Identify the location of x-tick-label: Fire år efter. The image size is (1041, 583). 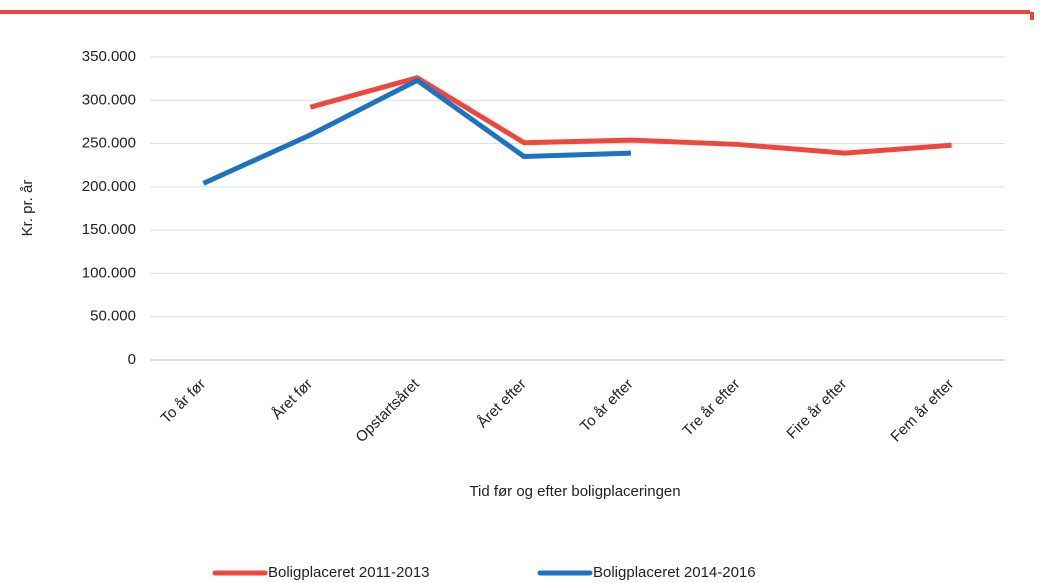
(816, 409).